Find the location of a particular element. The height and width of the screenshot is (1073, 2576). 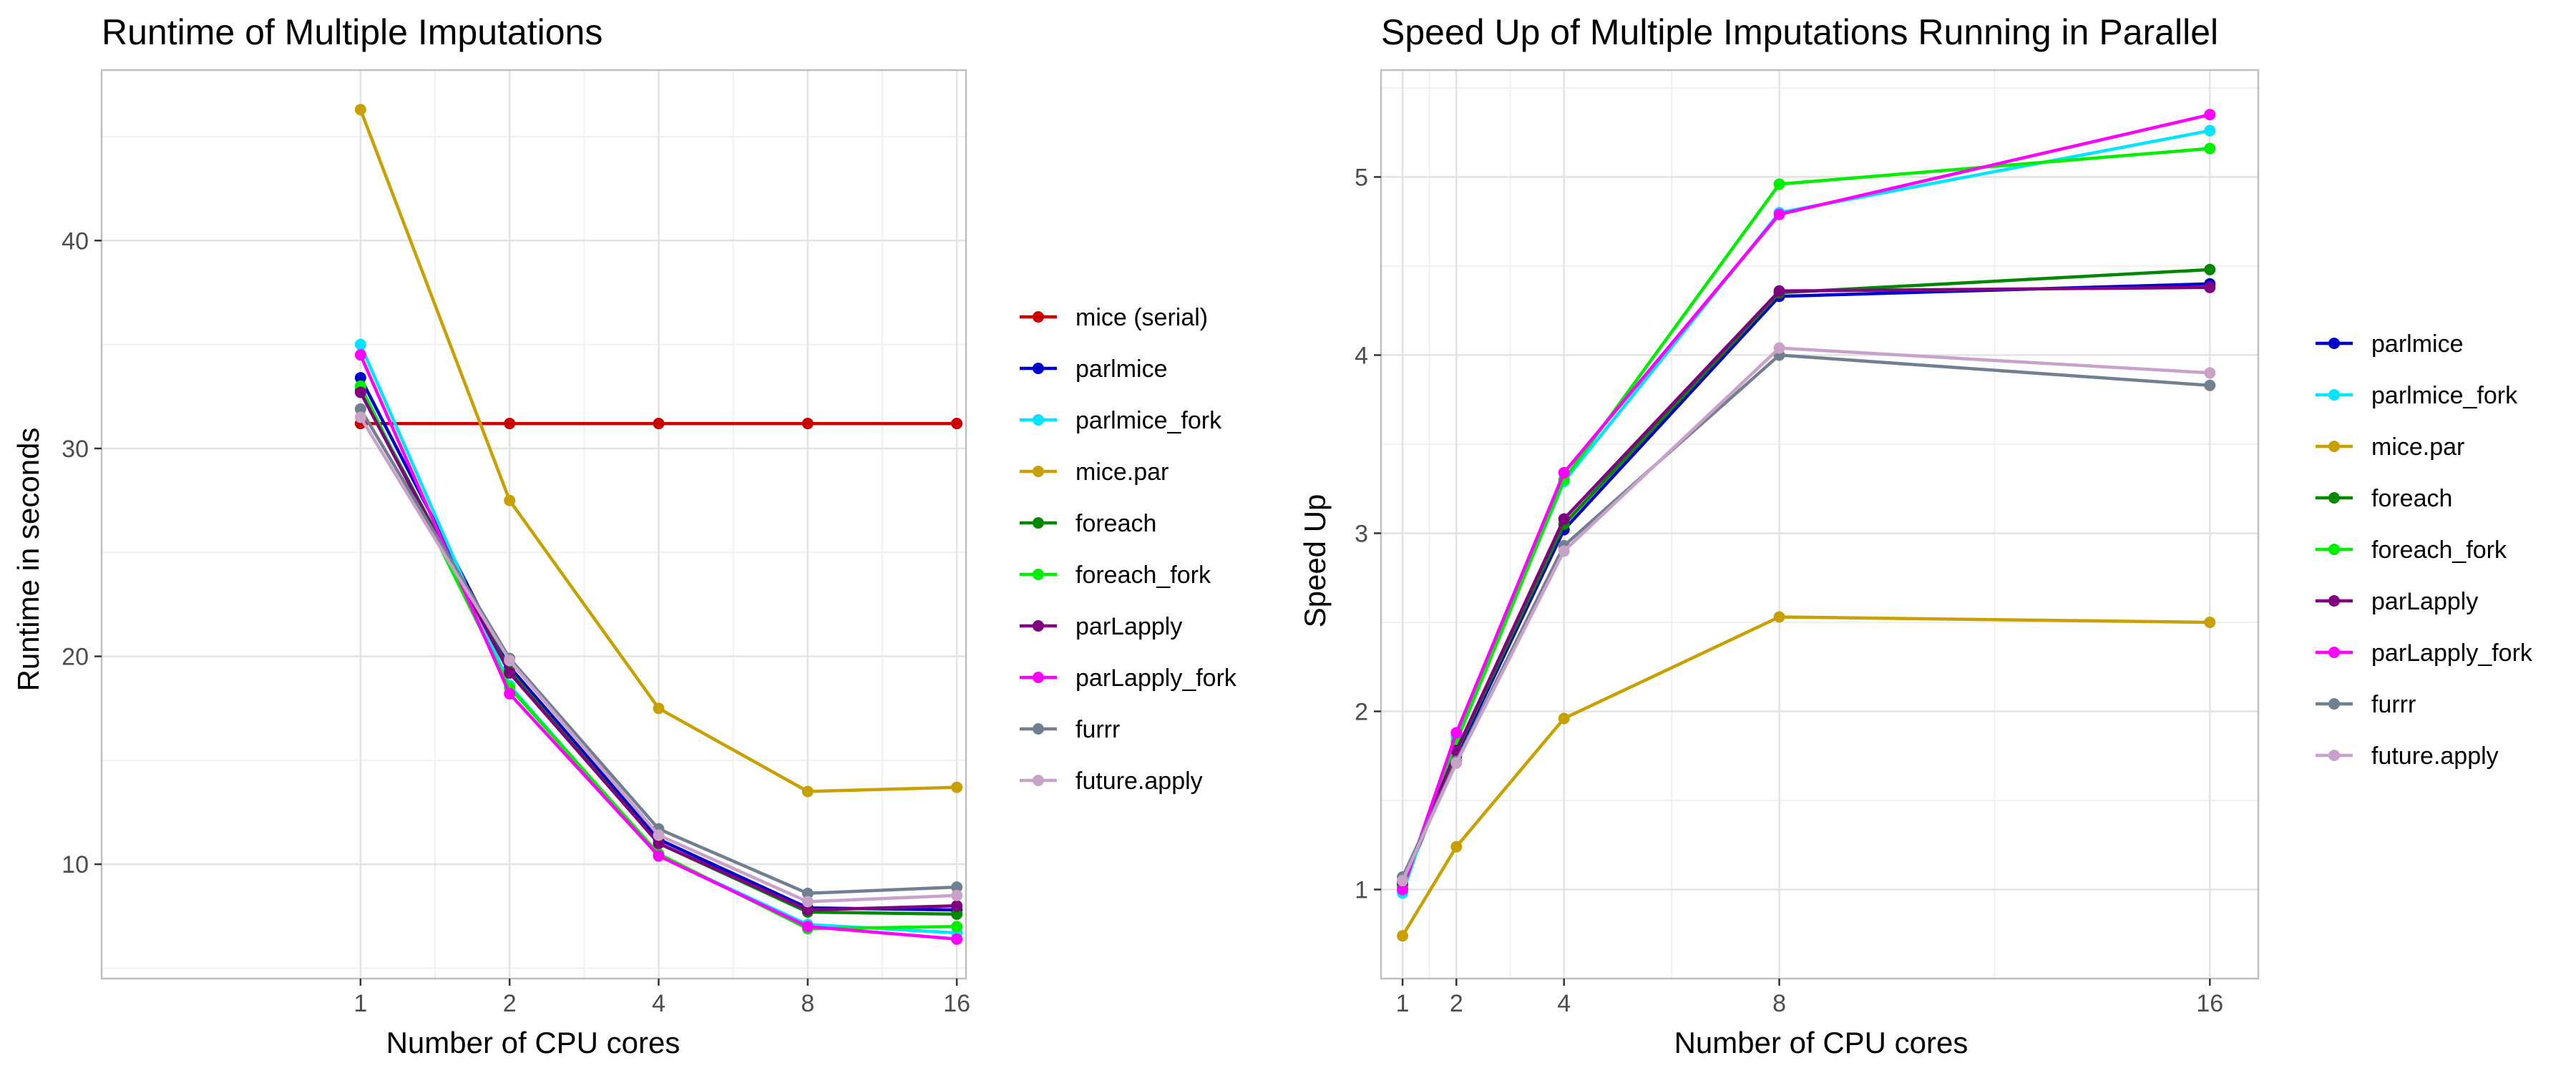

y-tick-label: 4 is located at coordinates (1361, 355).